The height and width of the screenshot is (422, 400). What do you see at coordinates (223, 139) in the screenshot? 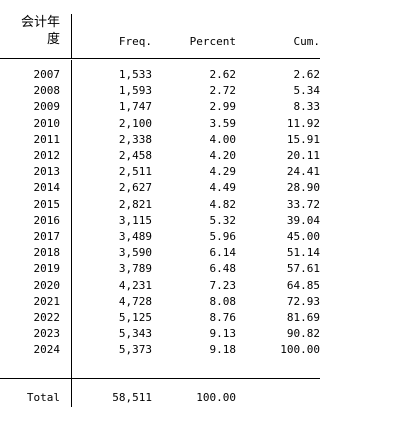
I see `row-percent: 4.00` at bounding box center [223, 139].